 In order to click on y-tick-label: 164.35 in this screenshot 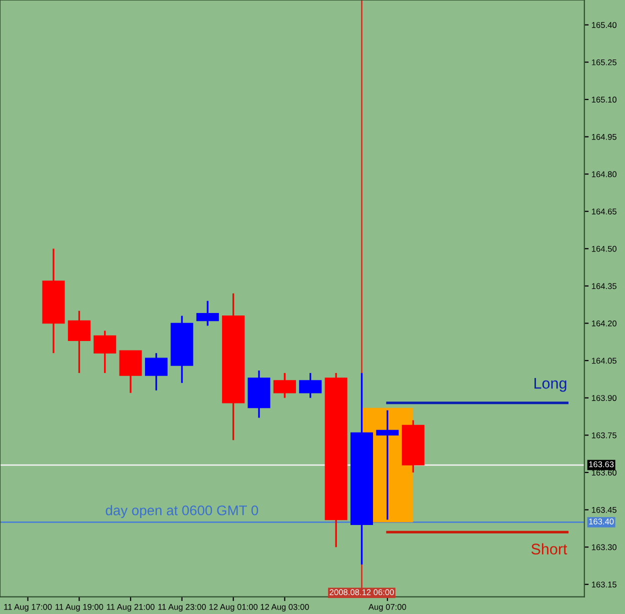, I will do `click(604, 286)`.